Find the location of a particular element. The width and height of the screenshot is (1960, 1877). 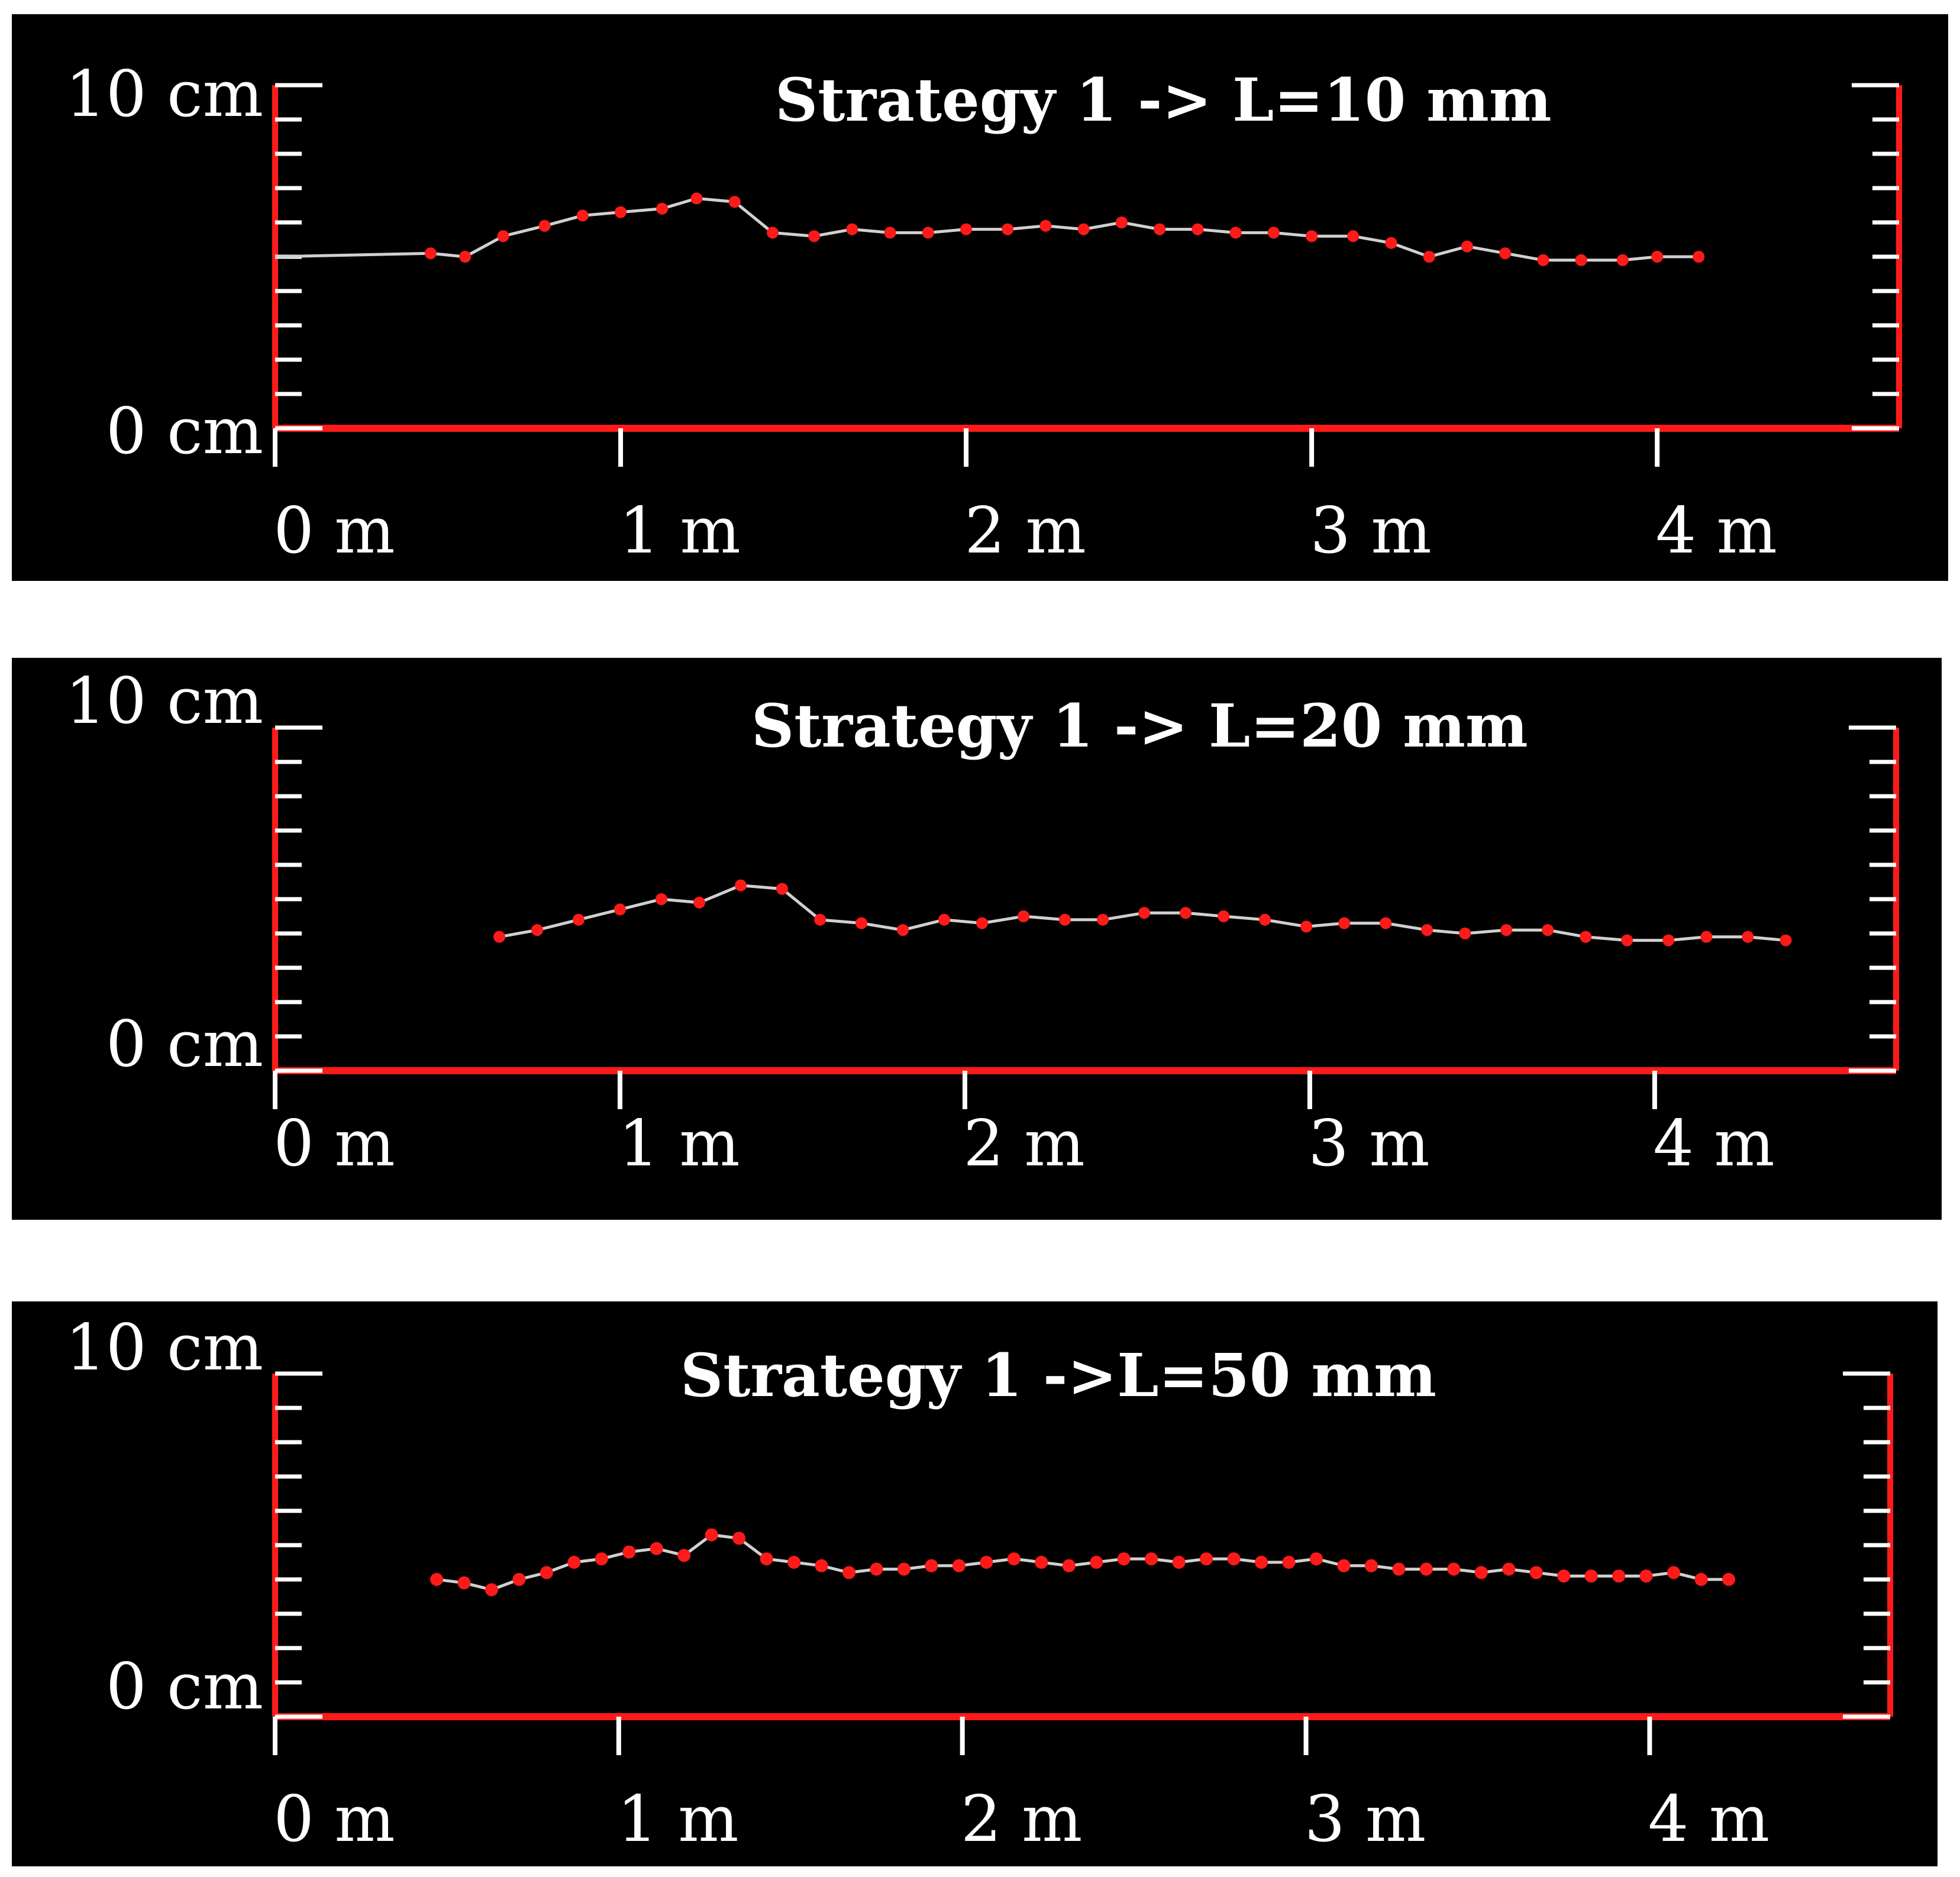

chart-title: Strategy 1 ->L=50 mm is located at coordinates (1058, 1375).